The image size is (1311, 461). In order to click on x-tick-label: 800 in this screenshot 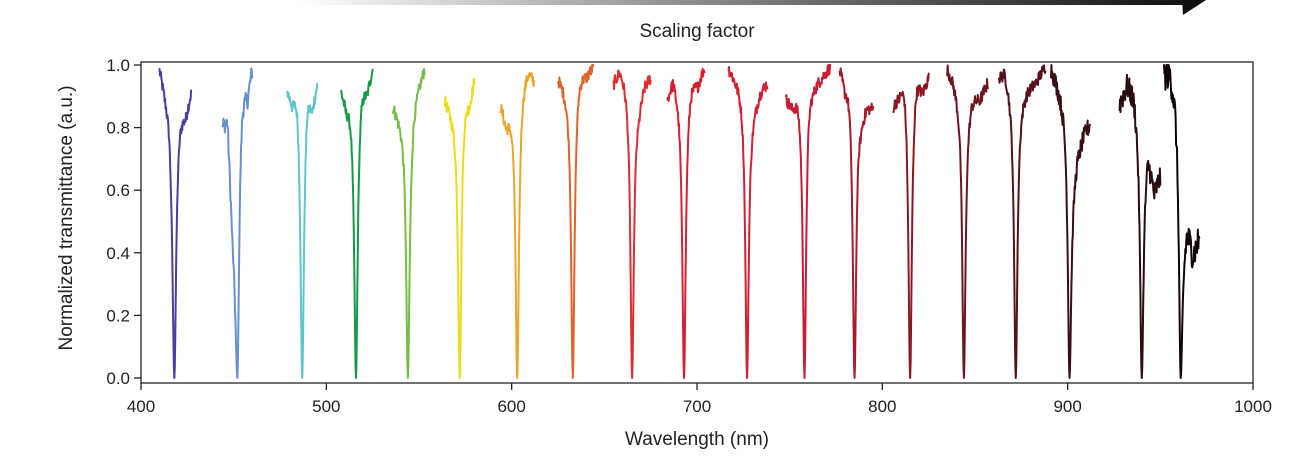, I will do `click(882, 406)`.